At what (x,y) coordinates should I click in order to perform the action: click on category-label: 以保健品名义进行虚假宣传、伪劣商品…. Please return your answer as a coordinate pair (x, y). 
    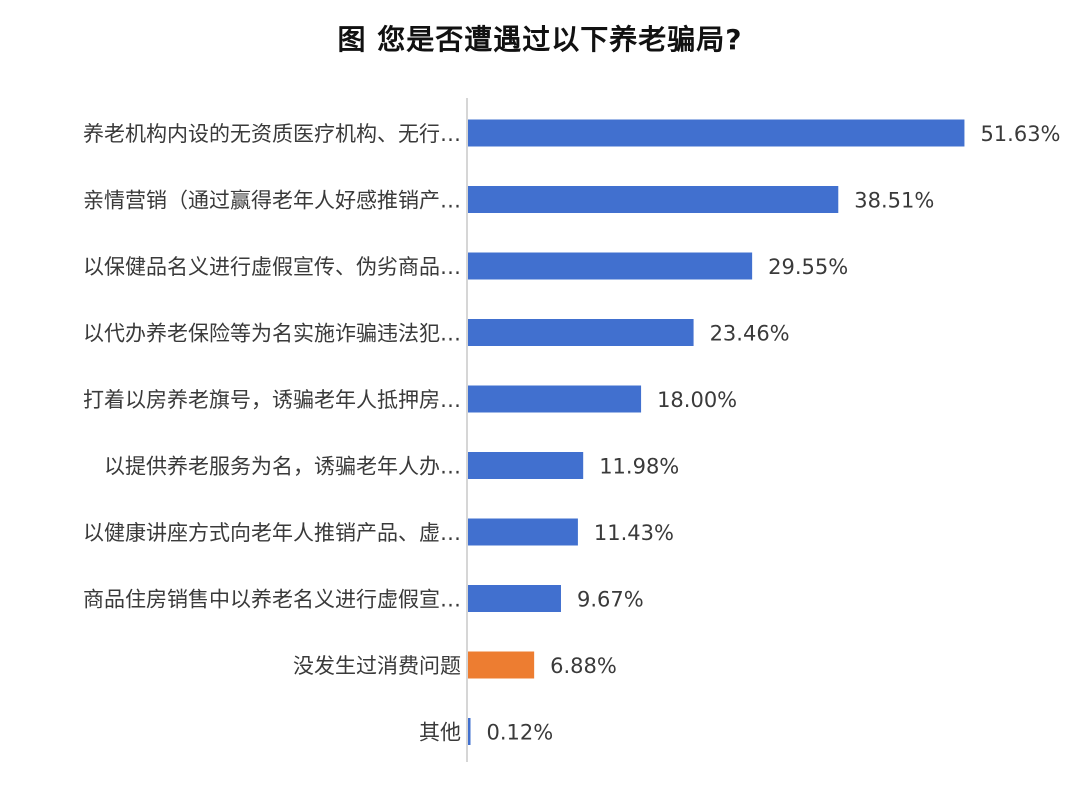
    Looking at the image, I should click on (272, 267).